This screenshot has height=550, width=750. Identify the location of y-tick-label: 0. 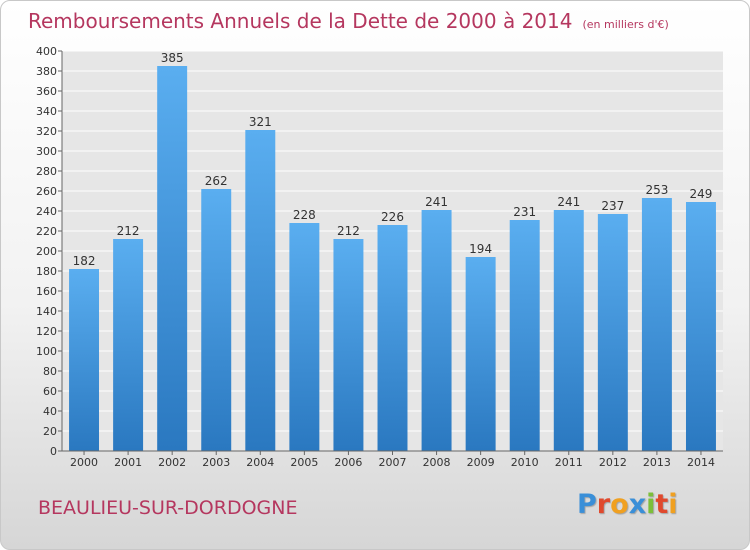
(53, 451).